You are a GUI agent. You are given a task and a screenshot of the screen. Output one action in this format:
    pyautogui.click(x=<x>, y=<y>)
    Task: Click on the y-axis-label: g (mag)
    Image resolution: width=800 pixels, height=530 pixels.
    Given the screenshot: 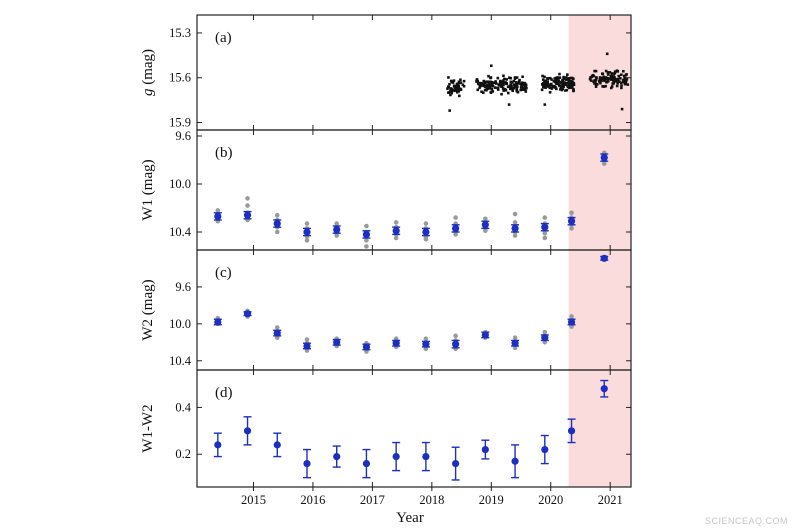 What is the action you would take?
    pyautogui.click(x=148, y=72)
    